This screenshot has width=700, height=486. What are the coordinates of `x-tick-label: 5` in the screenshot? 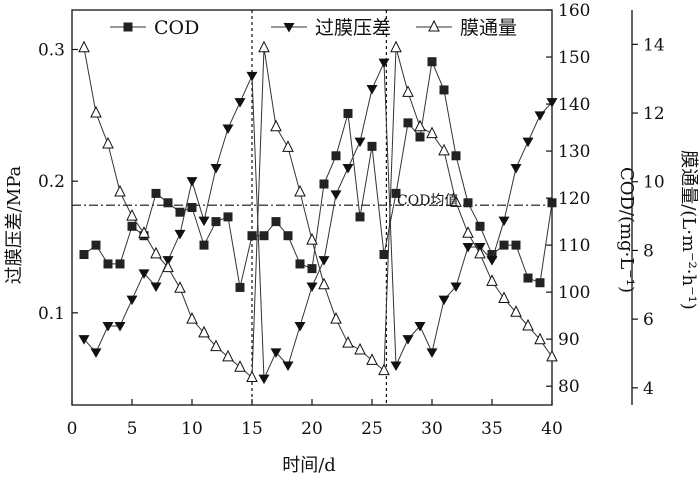 It's located at (132, 429).